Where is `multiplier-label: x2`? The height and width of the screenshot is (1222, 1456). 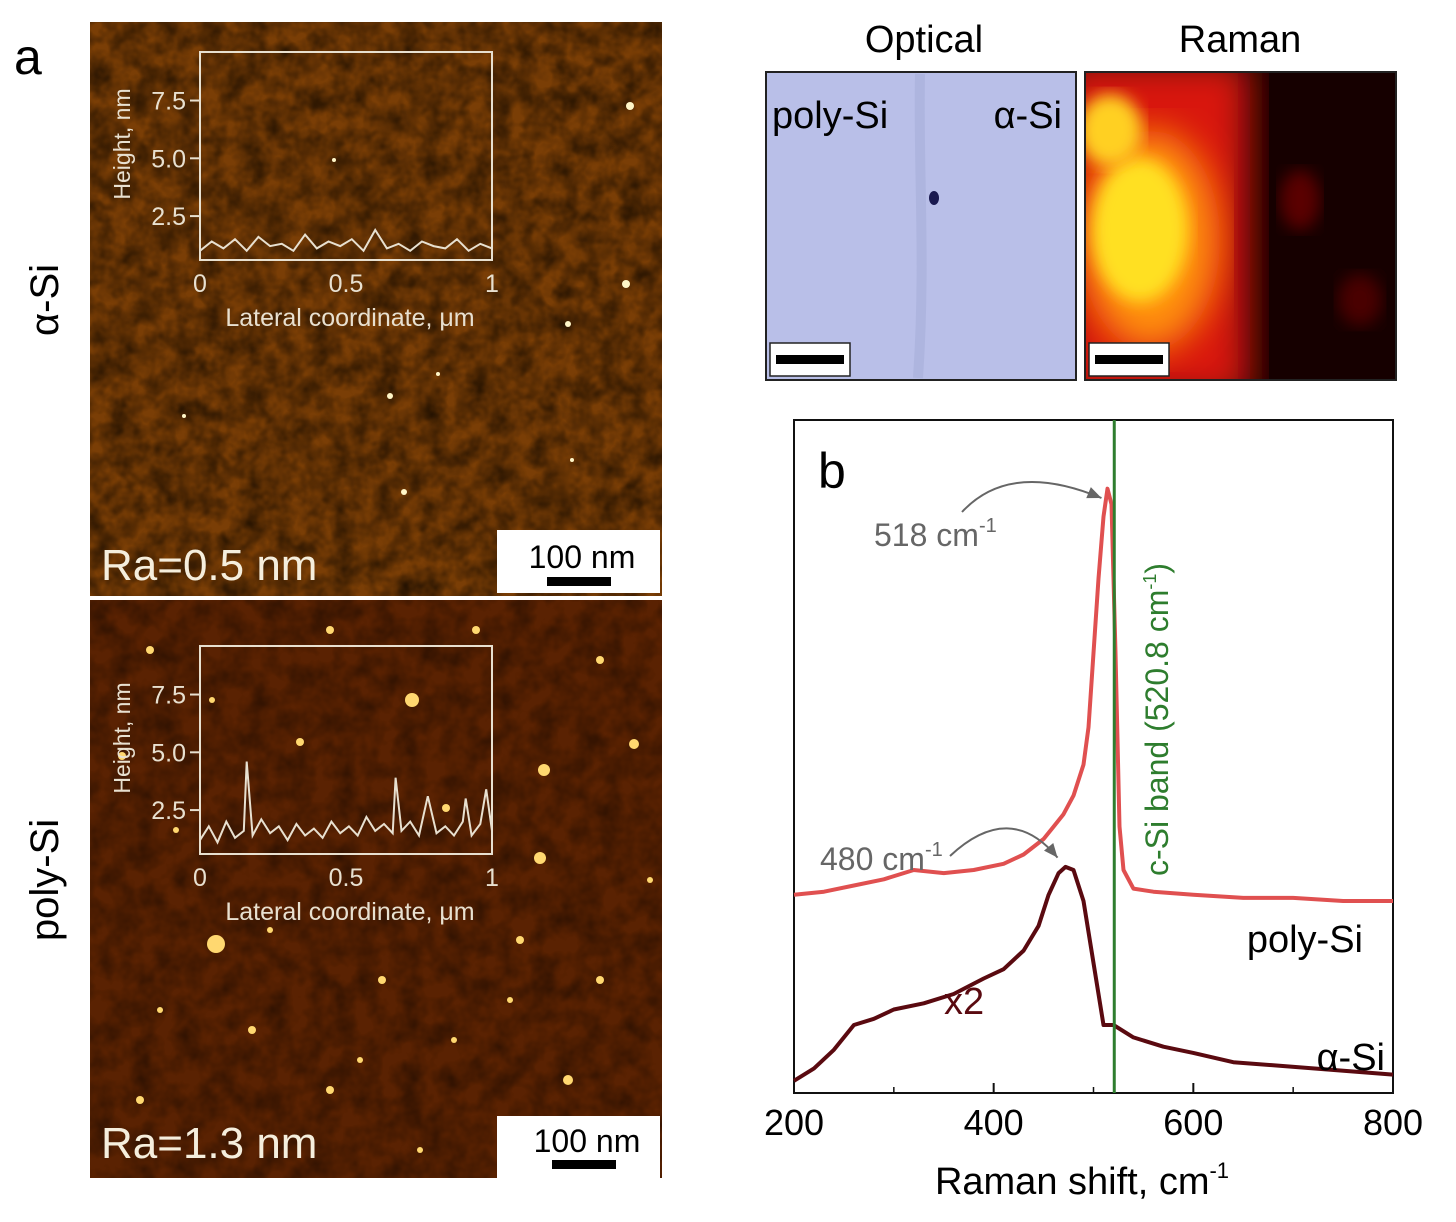
multiplier-label: x2 is located at coordinates (964, 1002).